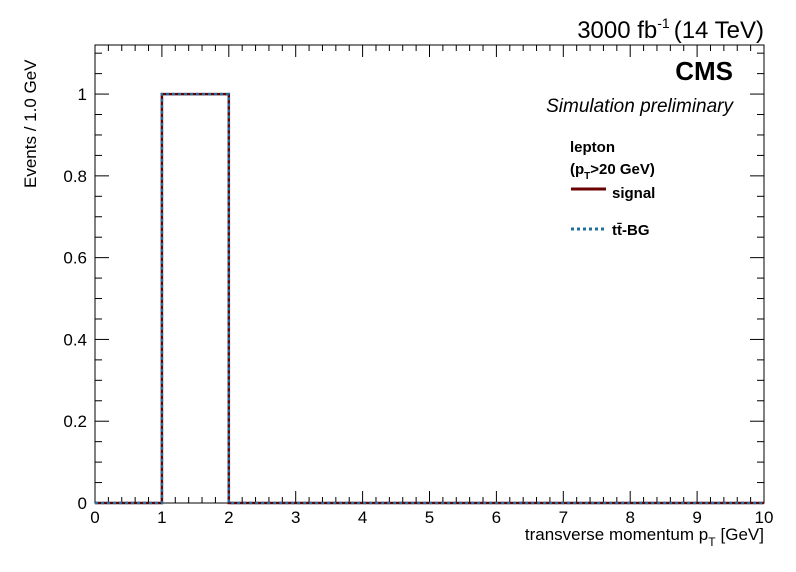 The height and width of the screenshot is (572, 796). What do you see at coordinates (94, 517) in the screenshot?
I see `x-tick-label: 0` at bounding box center [94, 517].